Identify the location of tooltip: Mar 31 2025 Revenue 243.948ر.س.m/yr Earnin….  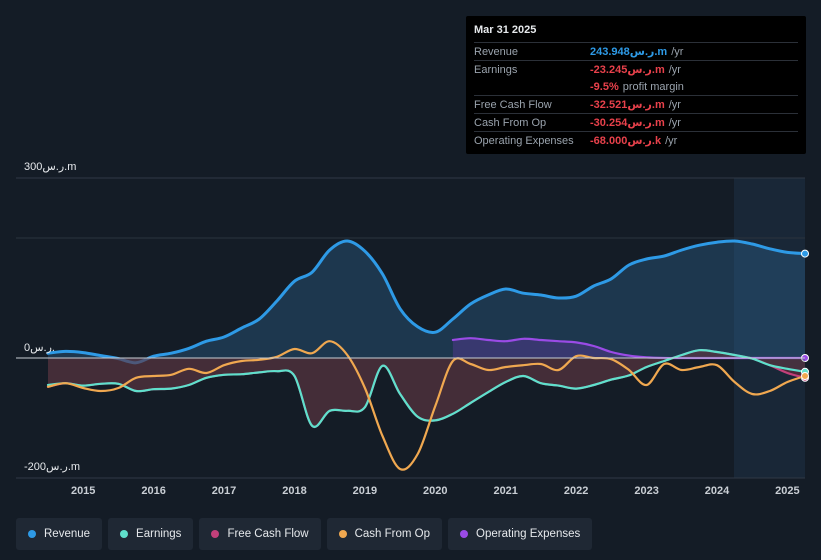
(636, 85).